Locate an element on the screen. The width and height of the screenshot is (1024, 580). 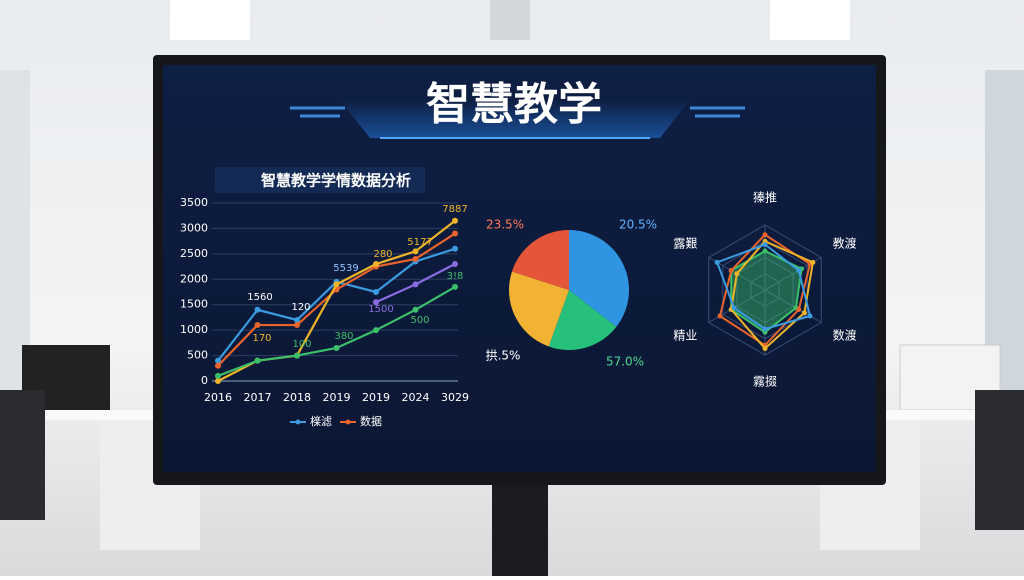
radar-axis-label: 精业 is located at coordinates (685, 336).